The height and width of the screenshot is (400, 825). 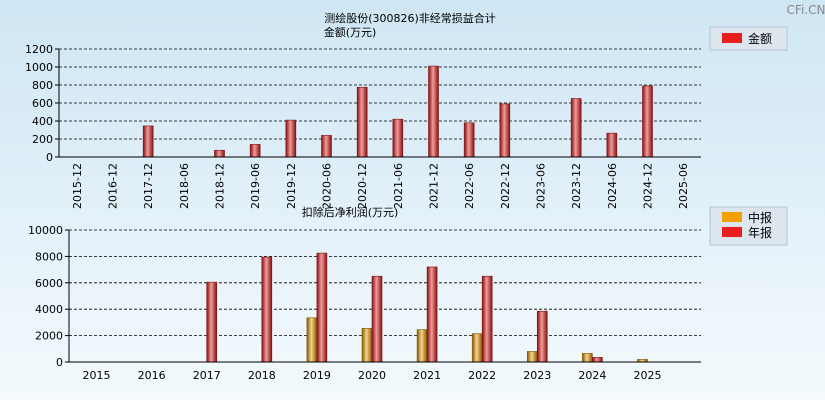 I want to click on chart-2-x-tick-label: 2020, so click(x=372, y=375).